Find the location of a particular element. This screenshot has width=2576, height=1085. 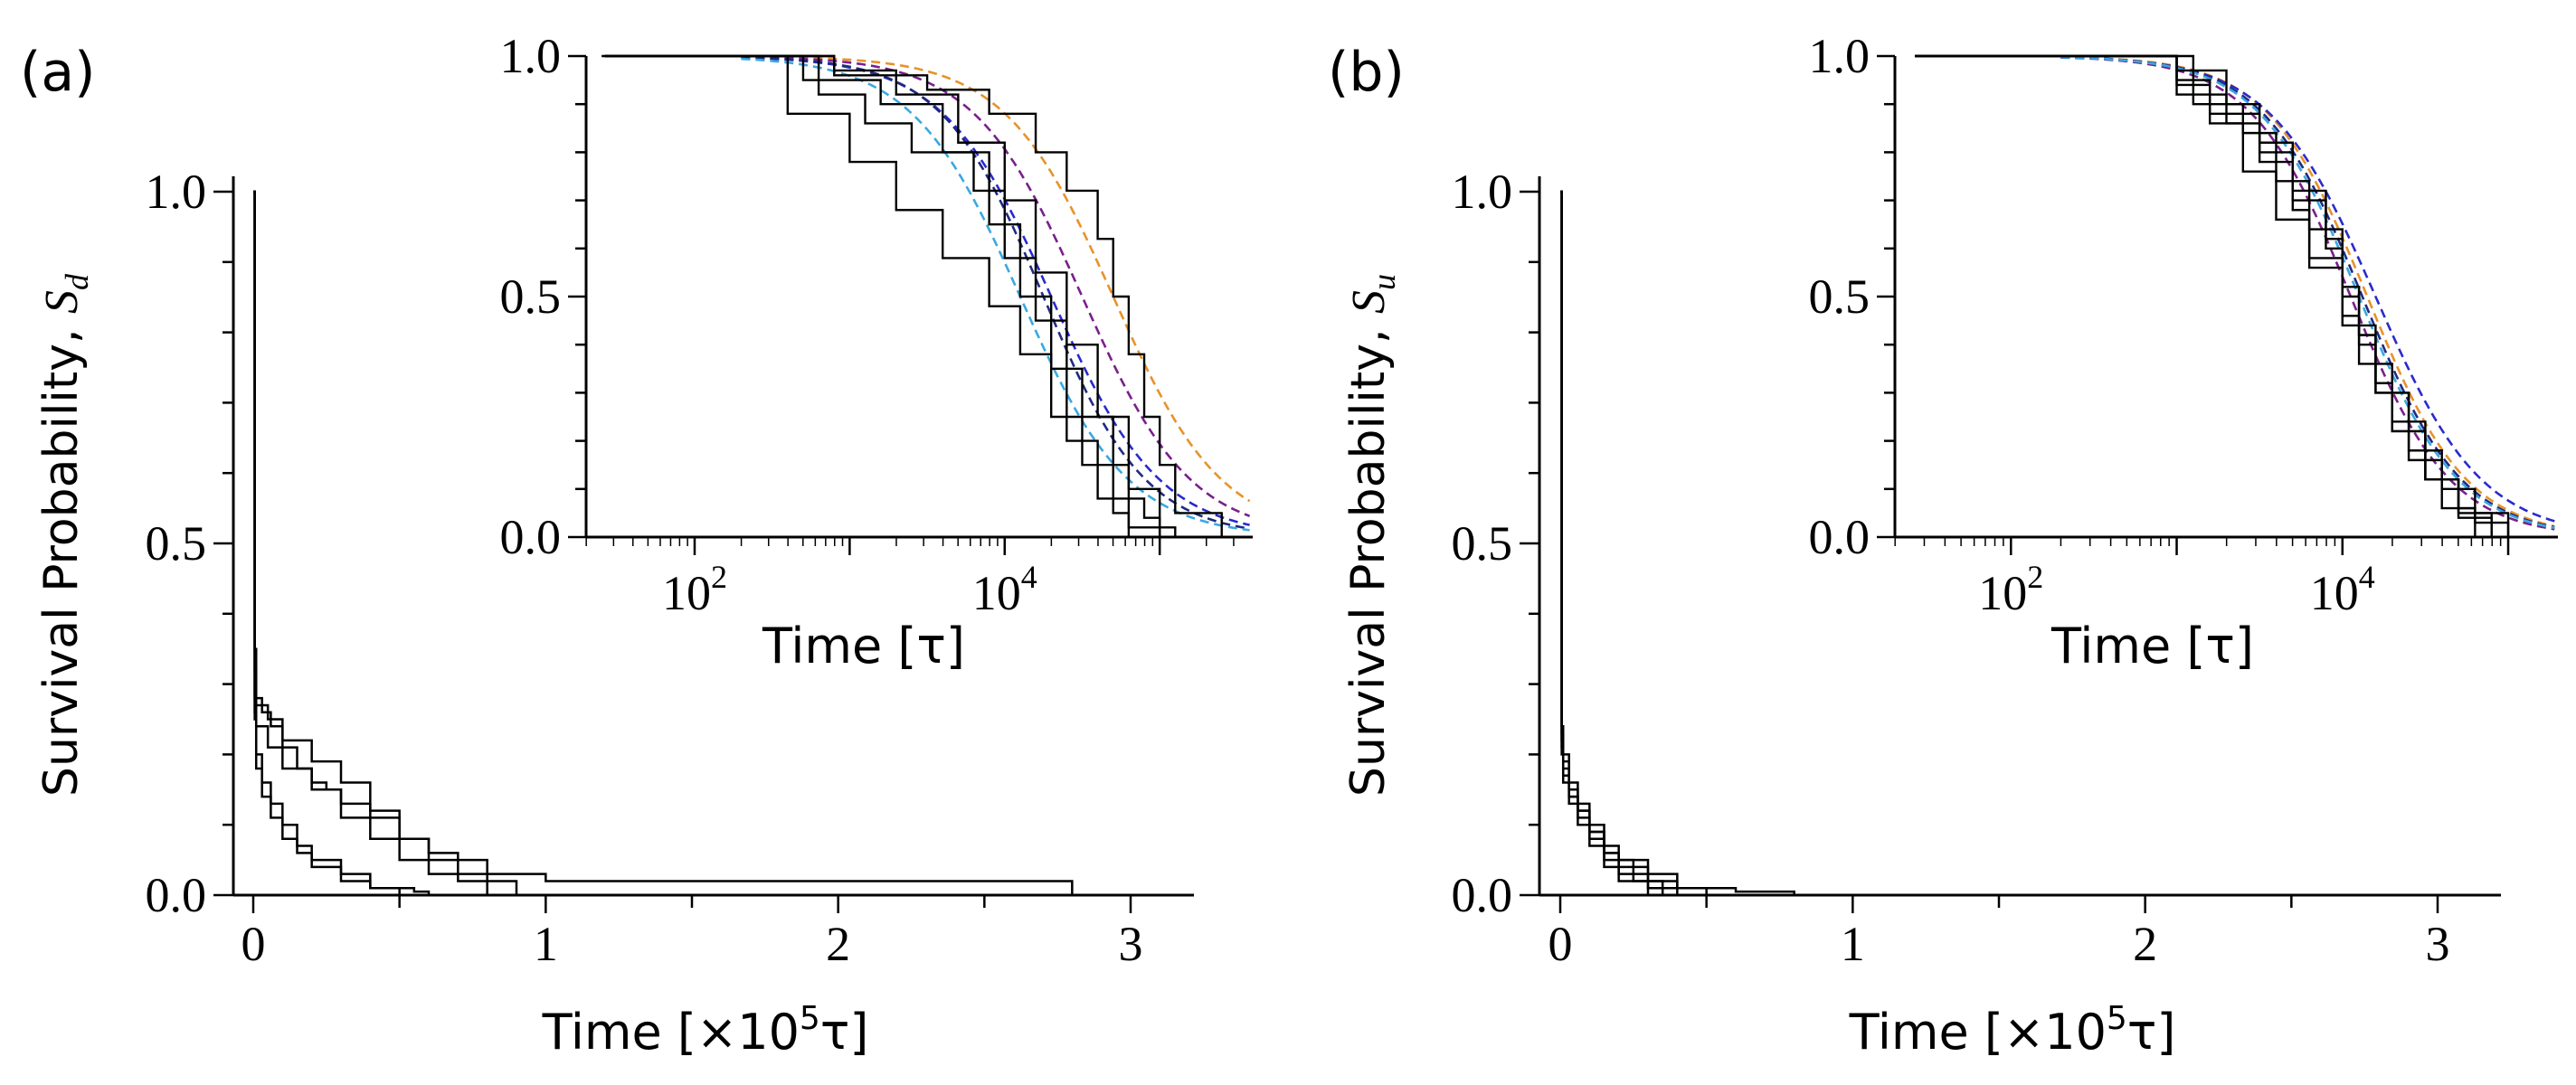

panel-b-xlabel: Time [×105τ] is located at coordinates (2012, 1031).